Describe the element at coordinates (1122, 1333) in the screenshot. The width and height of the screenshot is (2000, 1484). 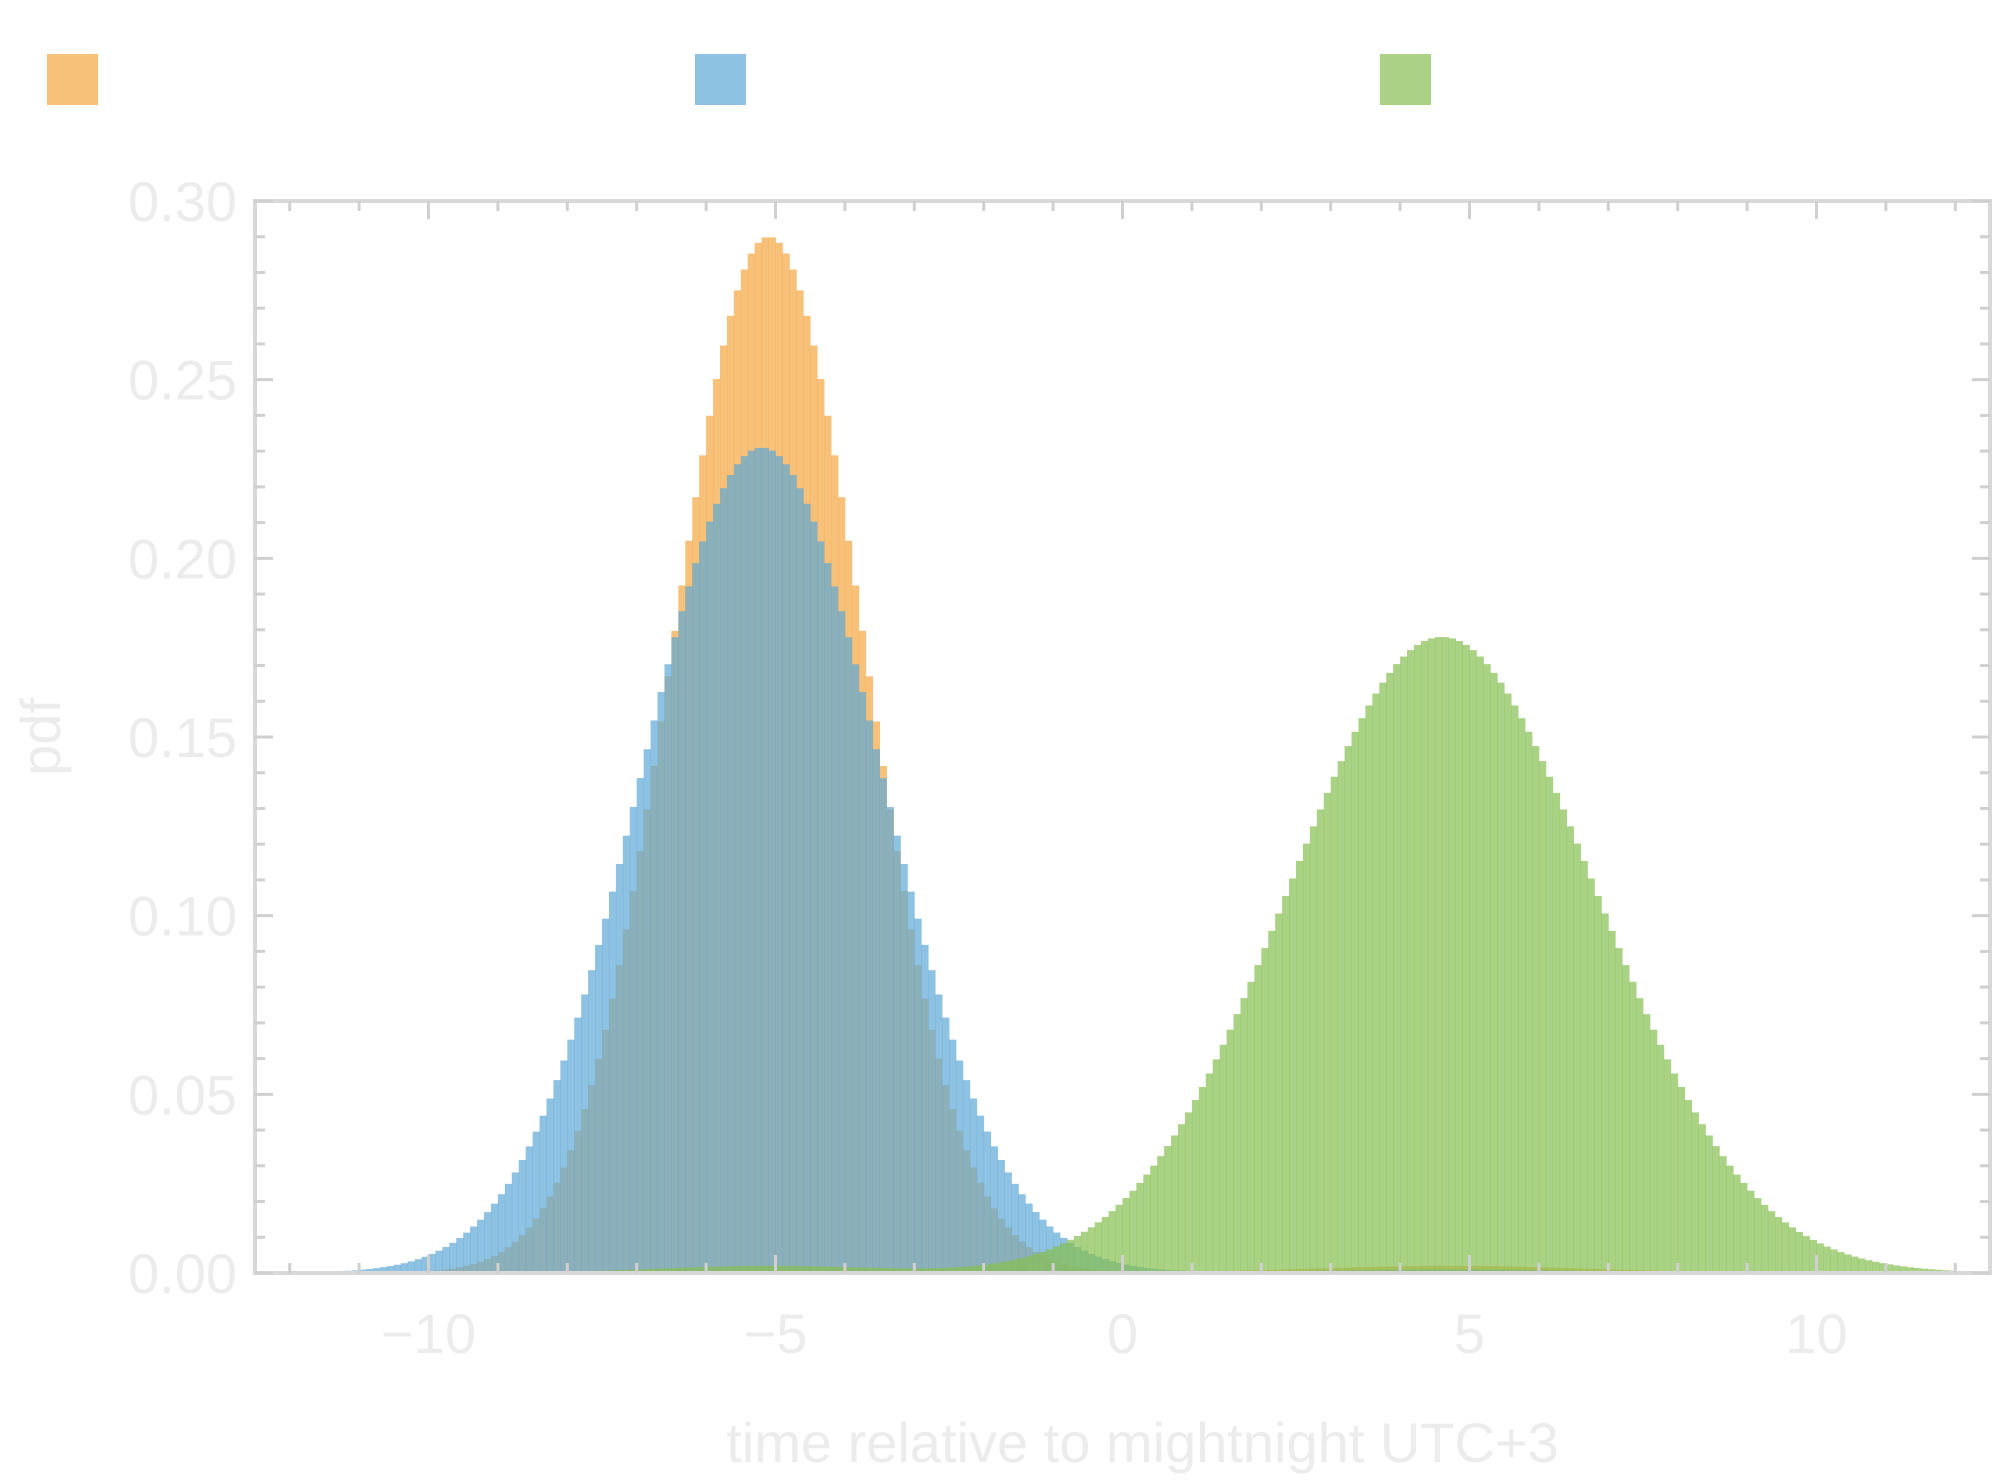
I see `x-tick-label: 0` at that location.